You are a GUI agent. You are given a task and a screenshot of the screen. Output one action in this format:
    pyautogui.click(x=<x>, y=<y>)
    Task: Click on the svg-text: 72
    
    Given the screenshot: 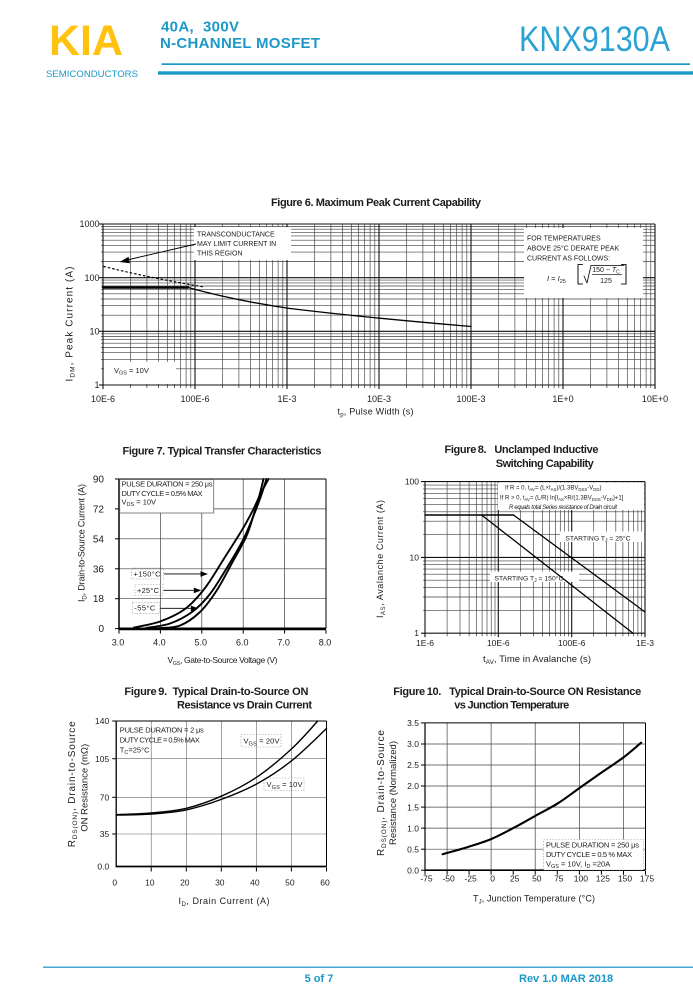 What is the action you would take?
    pyautogui.click(x=99, y=509)
    